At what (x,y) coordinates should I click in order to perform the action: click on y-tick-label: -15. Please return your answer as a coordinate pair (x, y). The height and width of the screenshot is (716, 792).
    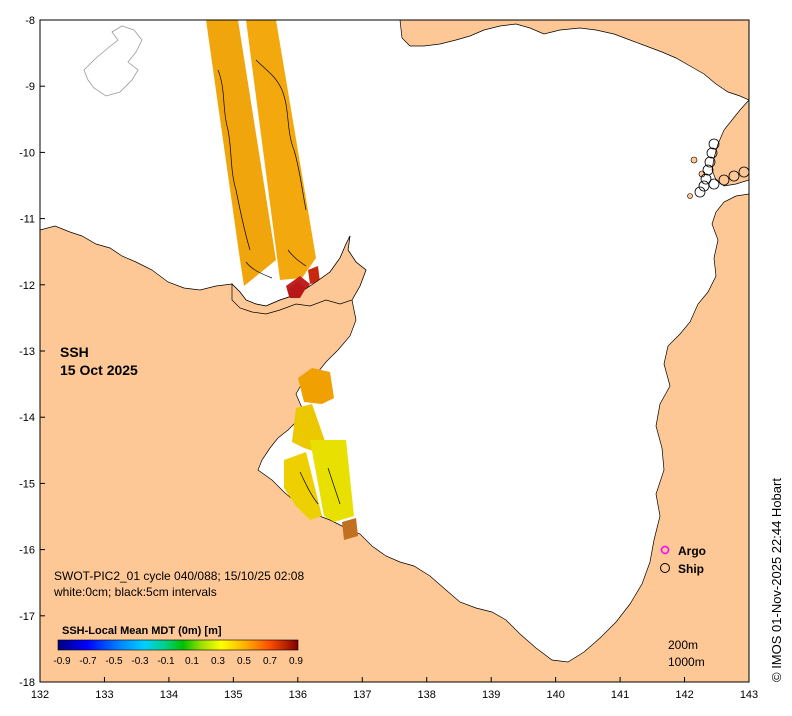
    Looking at the image, I should click on (27, 484).